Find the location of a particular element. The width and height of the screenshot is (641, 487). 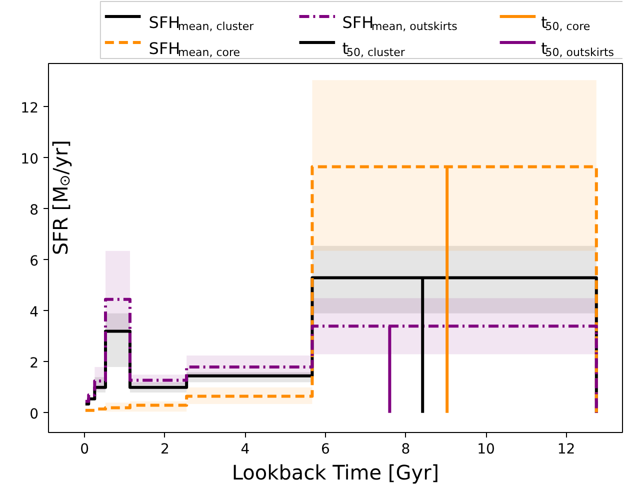

y-tick-label: 4 is located at coordinates (34, 312).